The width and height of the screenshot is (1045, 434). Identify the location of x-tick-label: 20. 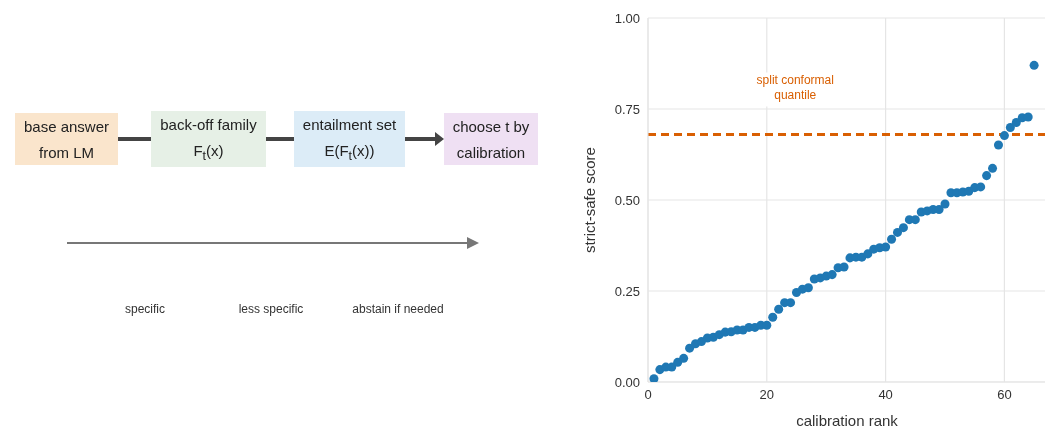
(767, 395).